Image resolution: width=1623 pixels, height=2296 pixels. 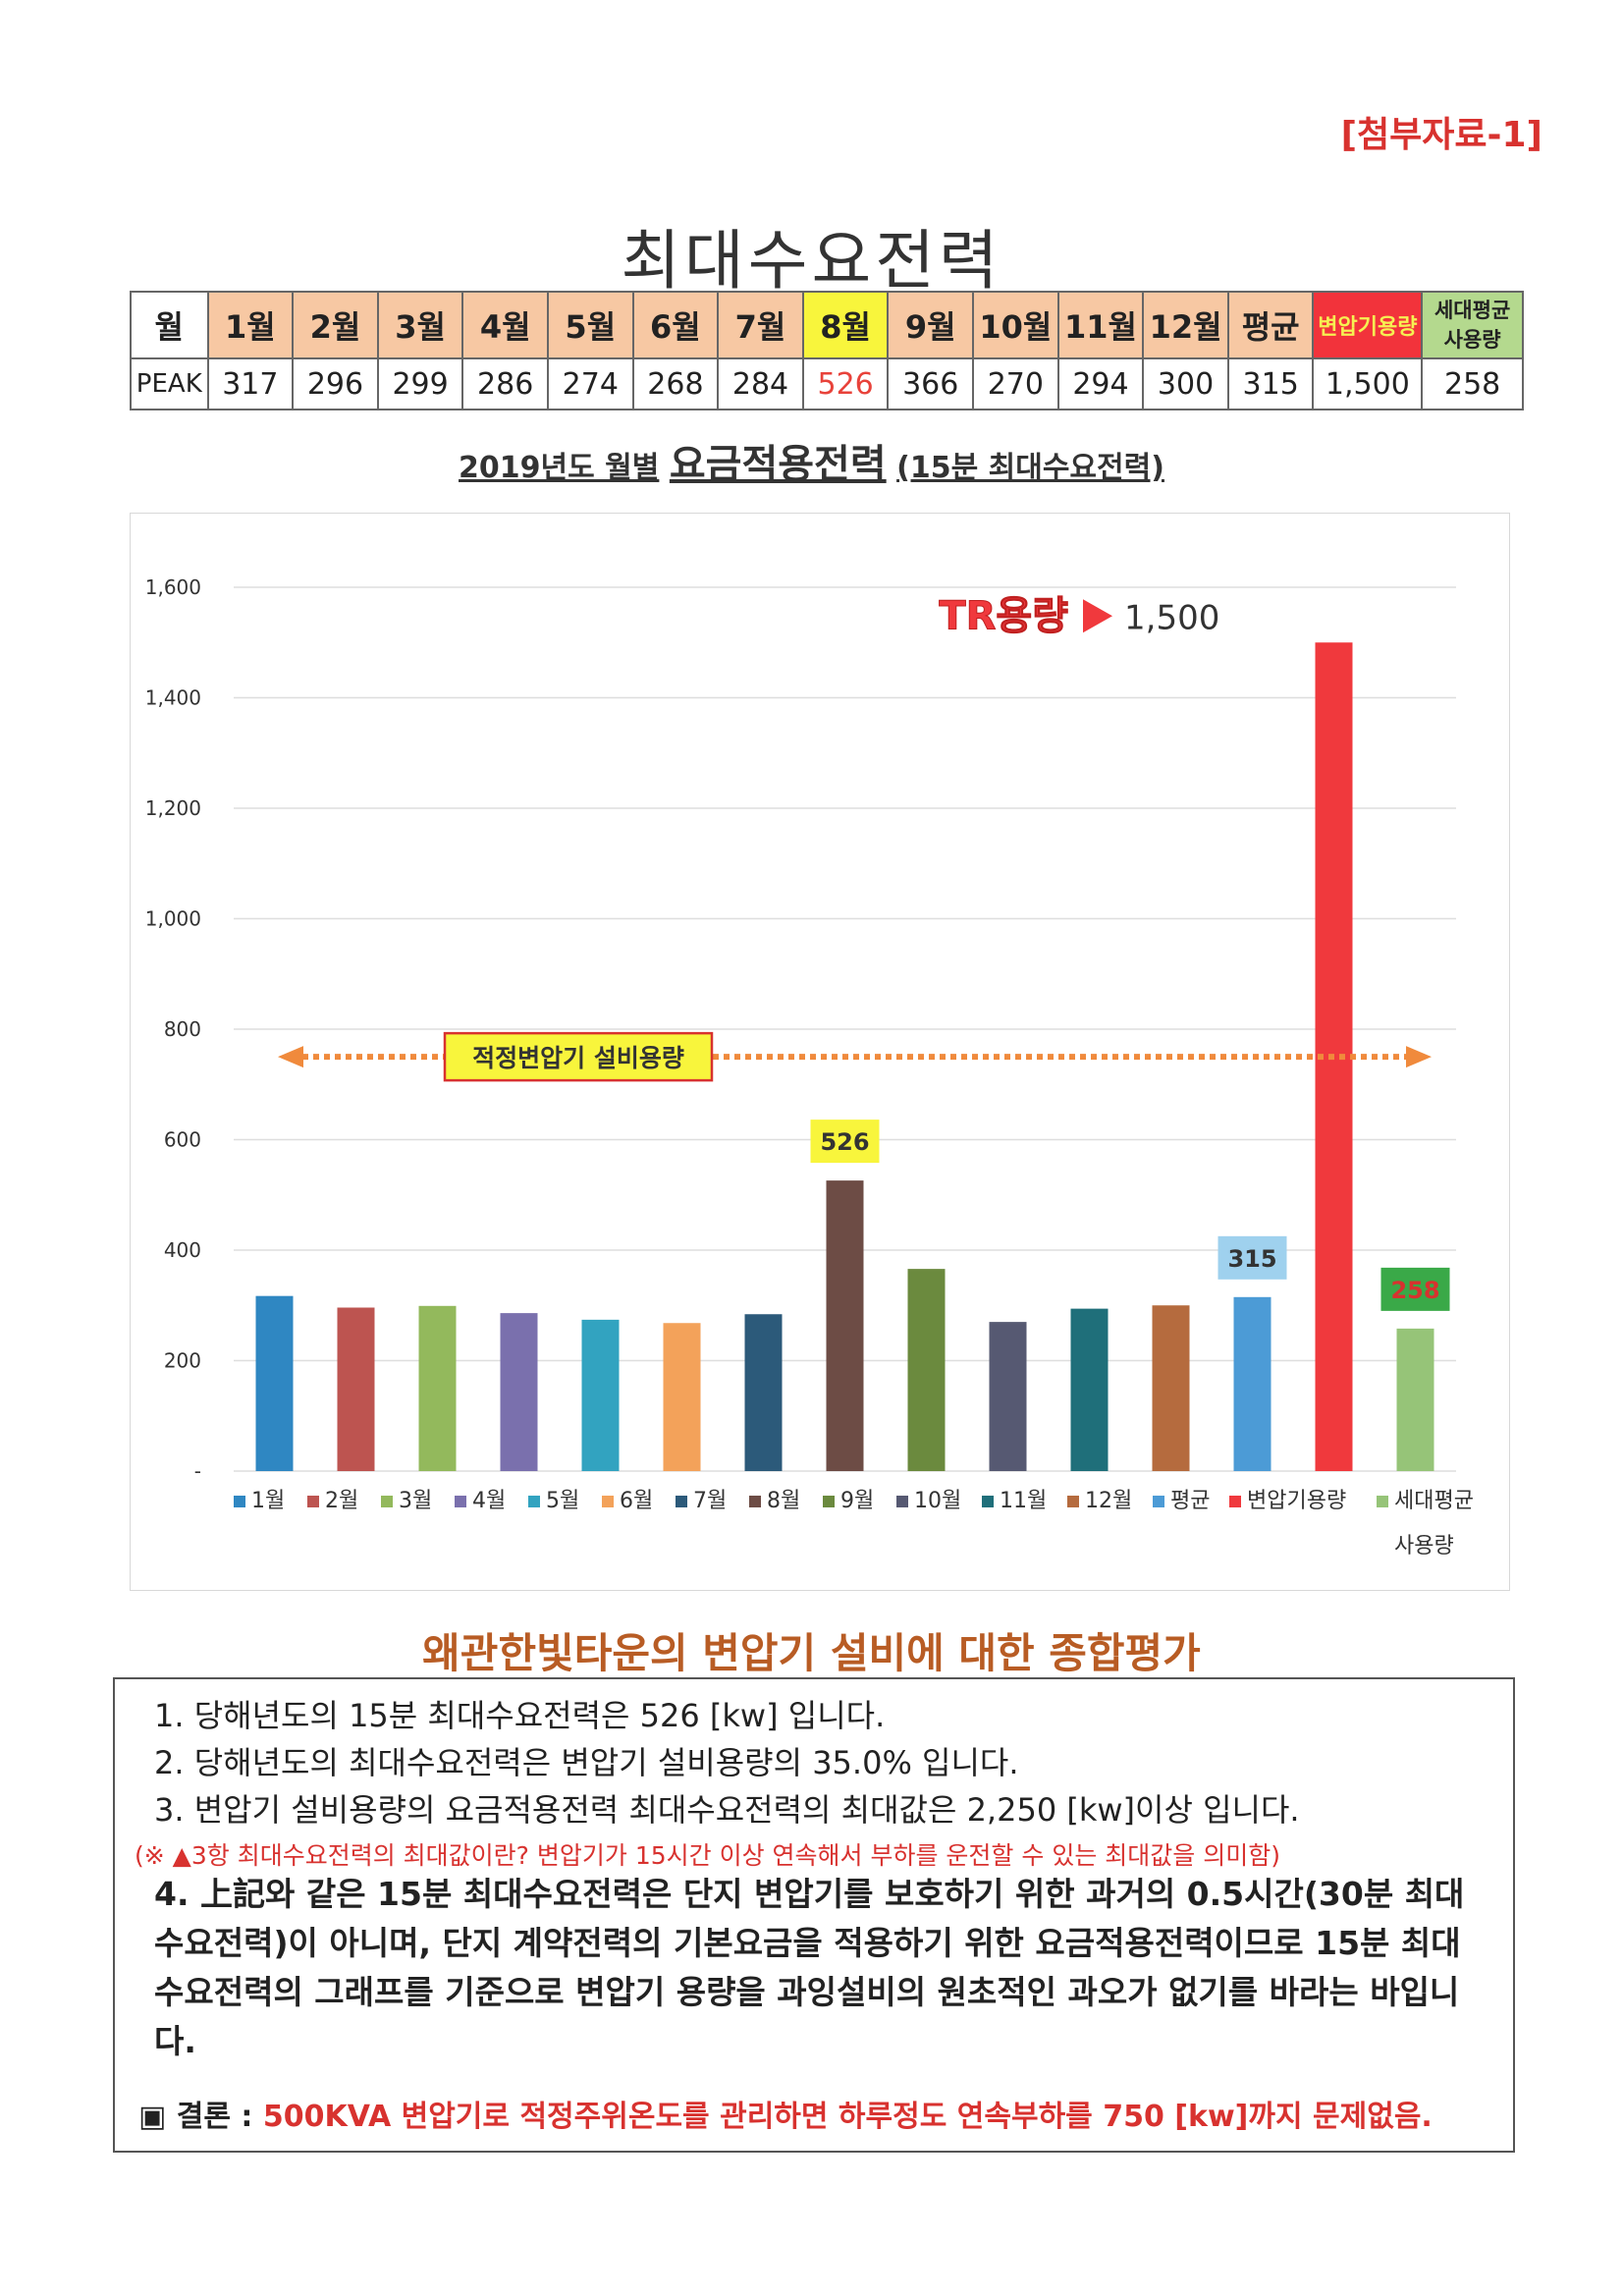 I want to click on table-header-cell: 5월, so click(x=590, y=325).